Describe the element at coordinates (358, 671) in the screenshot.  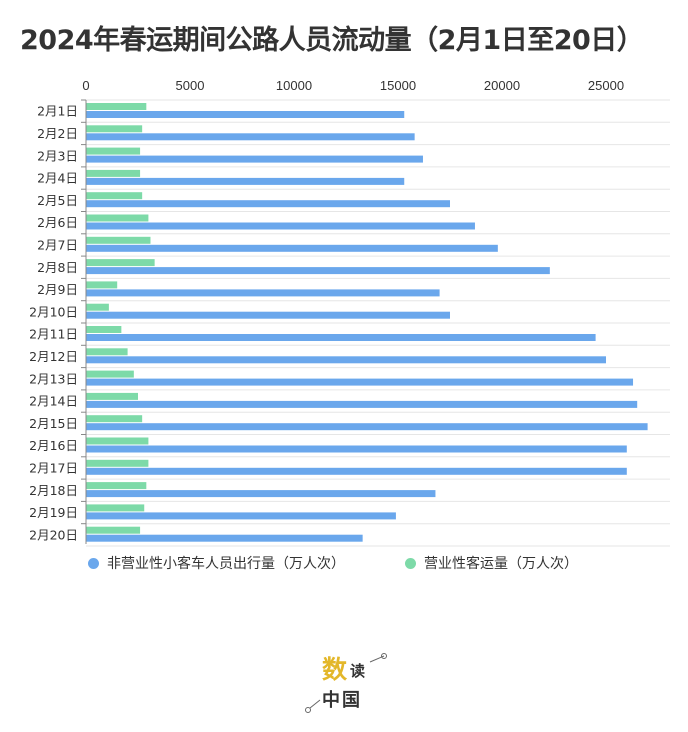
I see `logo-text-du: 读` at that location.